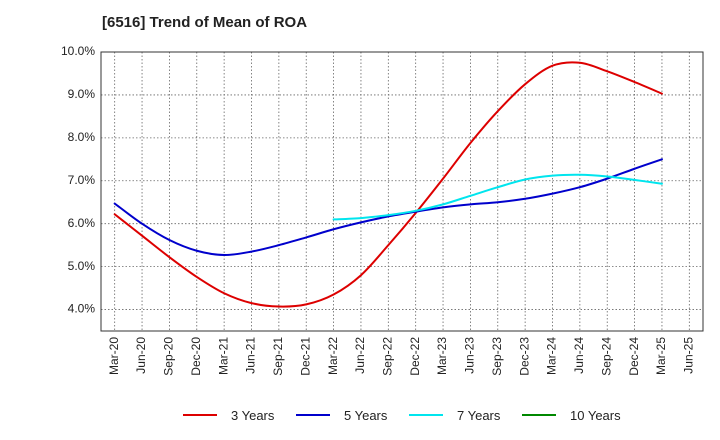  What do you see at coordinates (387, 356) in the screenshot?
I see `x-tick-label: Sep-22` at bounding box center [387, 356].